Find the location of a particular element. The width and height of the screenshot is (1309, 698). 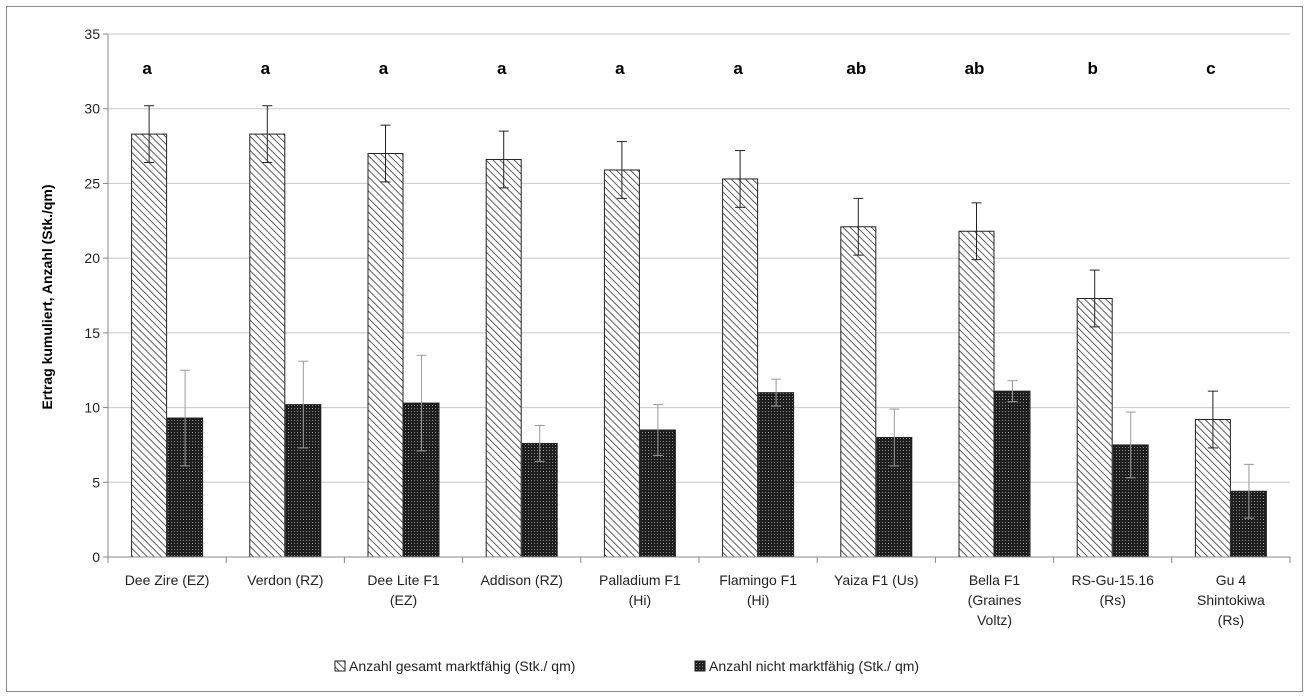

y-tick-label: 0 is located at coordinates (96, 557).